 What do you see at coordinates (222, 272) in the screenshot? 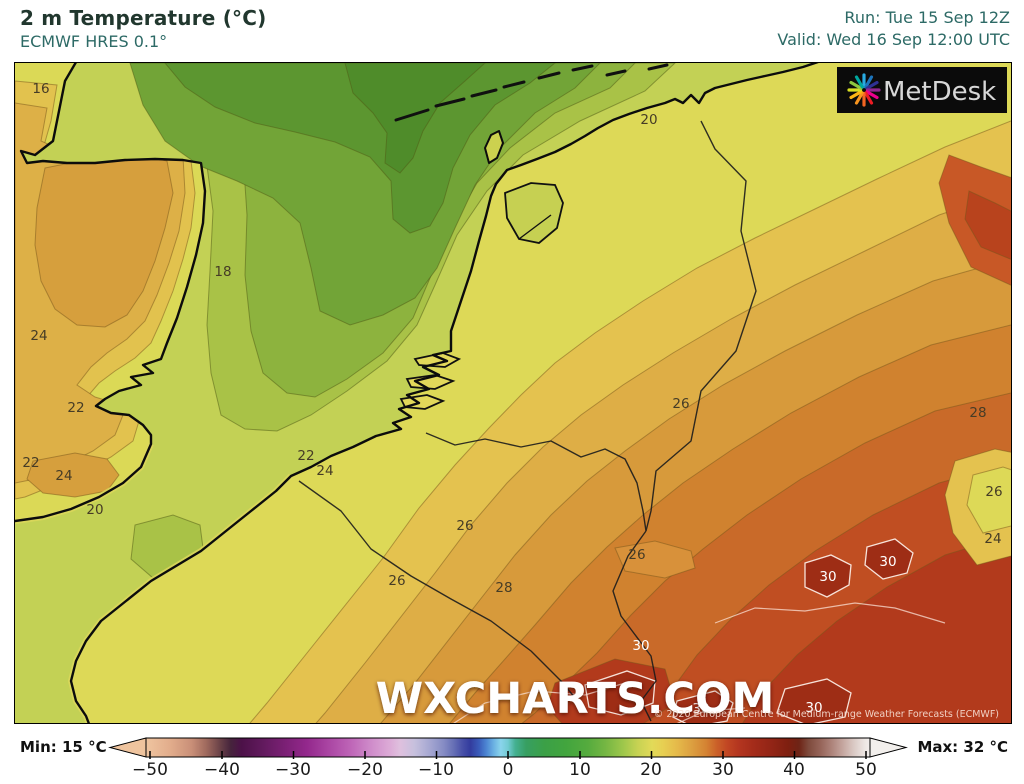
I see `contour-label: 18` at bounding box center [222, 272].